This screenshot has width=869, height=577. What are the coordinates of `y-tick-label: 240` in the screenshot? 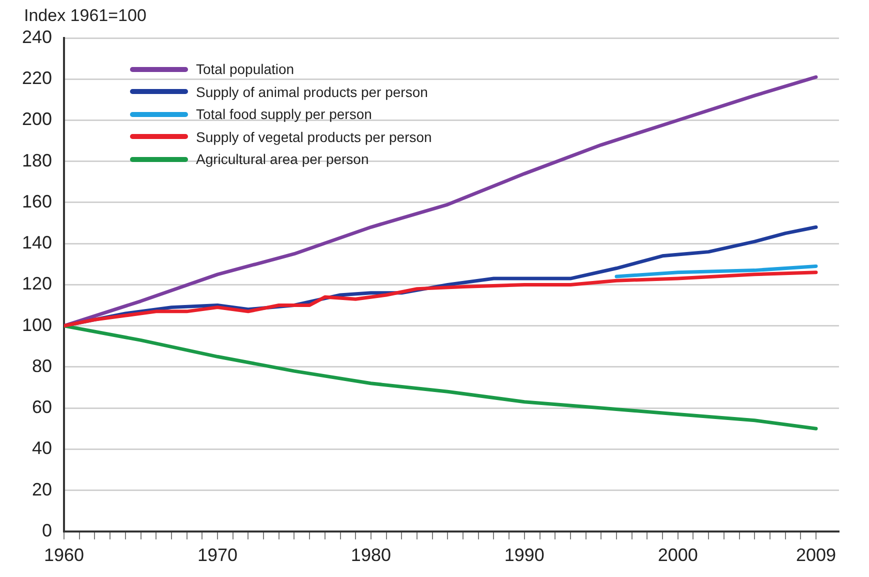 It's located at (37, 36).